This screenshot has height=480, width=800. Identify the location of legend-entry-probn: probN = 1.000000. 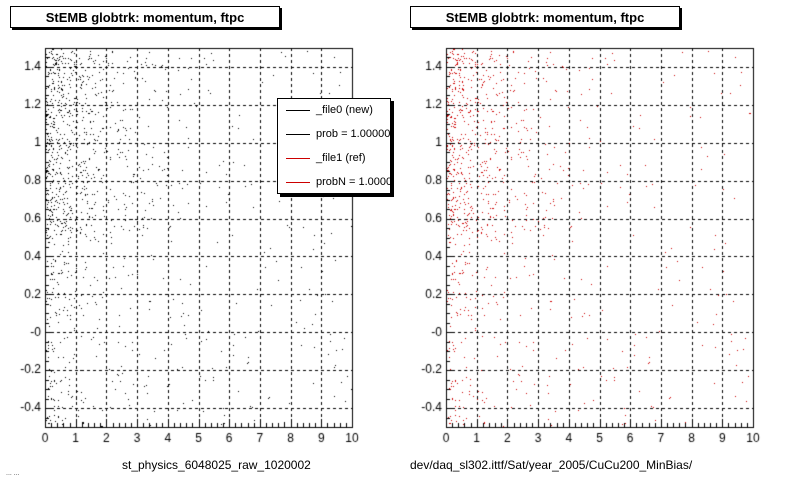
(334, 182).